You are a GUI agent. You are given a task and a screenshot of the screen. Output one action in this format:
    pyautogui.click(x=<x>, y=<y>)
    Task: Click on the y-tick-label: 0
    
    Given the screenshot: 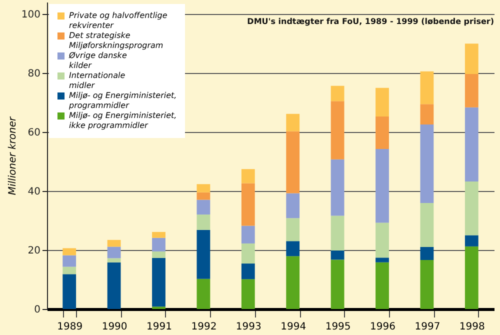 What is the action you would take?
    pyautogui.click(x=37, y=310)
    